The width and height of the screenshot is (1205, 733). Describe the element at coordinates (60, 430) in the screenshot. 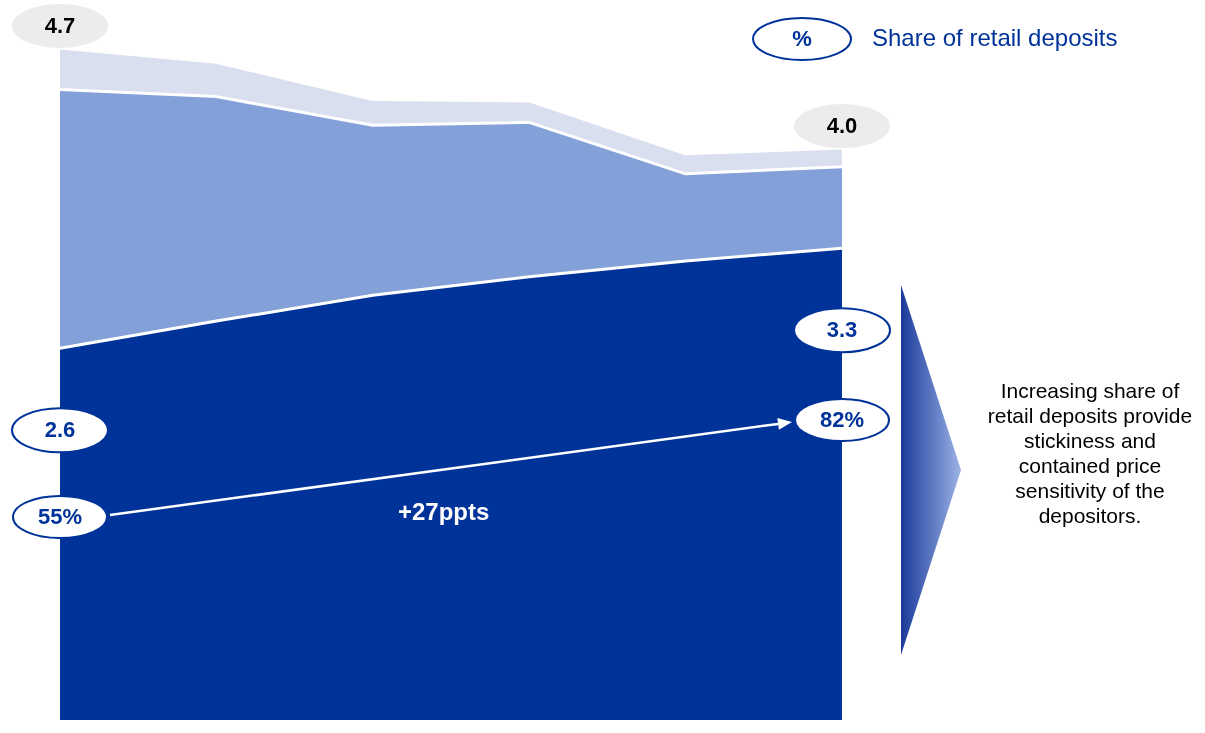

I see `data-label: 2.6` at that location.